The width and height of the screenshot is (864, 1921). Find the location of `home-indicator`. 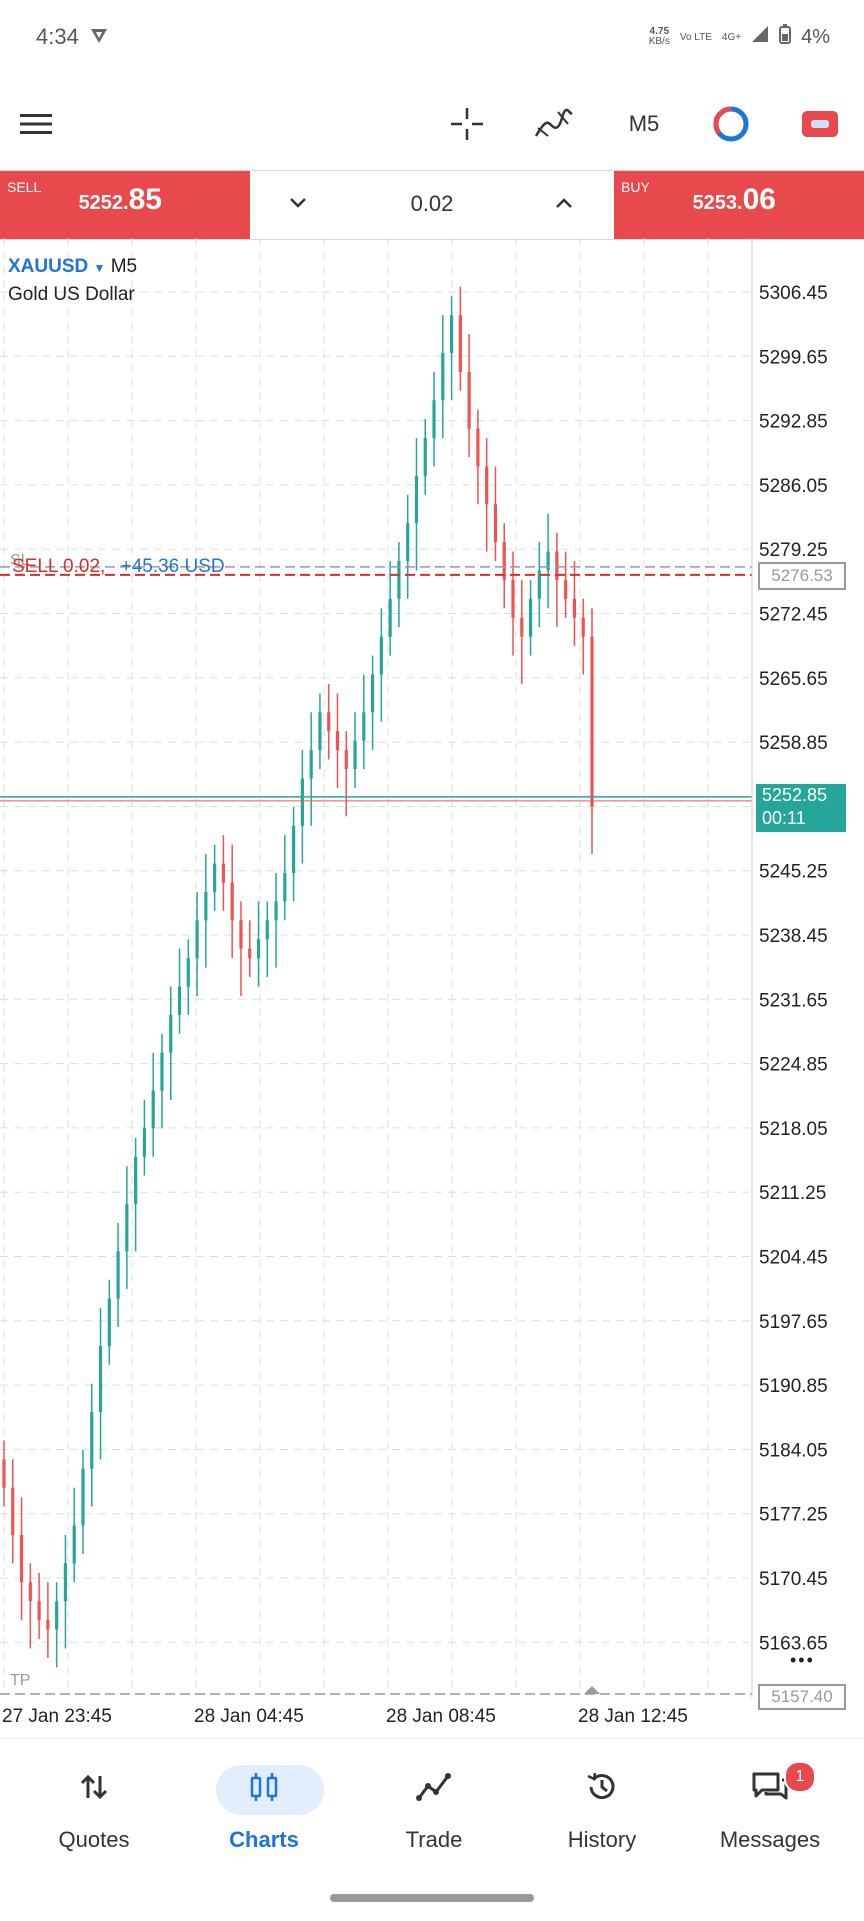

home-indicator is located at coordinates (432, 1898).